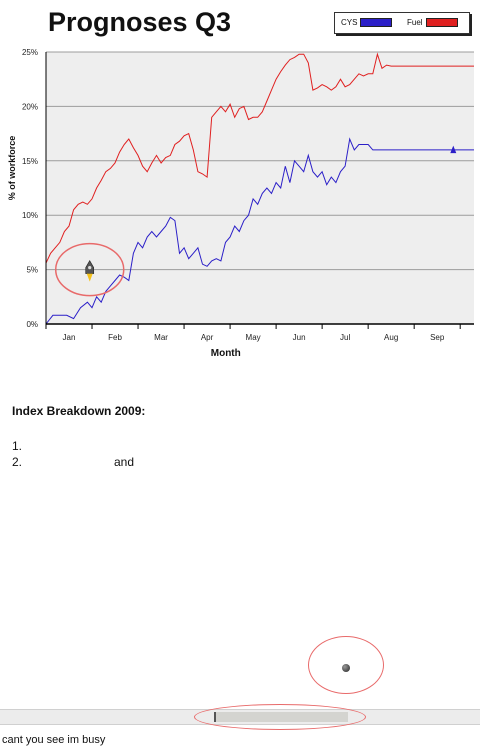 This screenshot has height=748, width=500. I want to click on x-axis-label: Month, so click(226, 353).